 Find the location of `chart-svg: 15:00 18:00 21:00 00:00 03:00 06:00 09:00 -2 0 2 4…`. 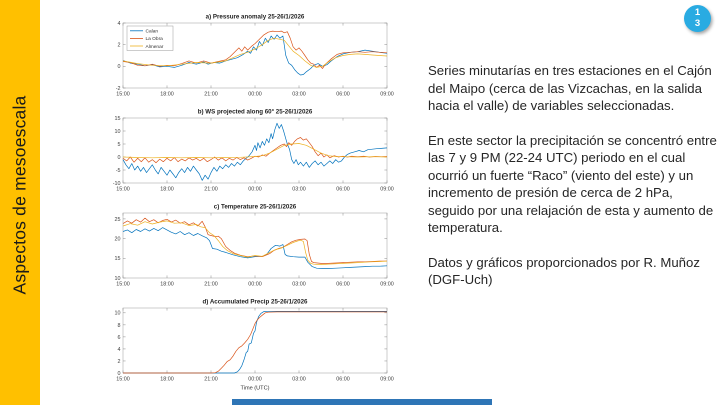

chart-svg: 15:00 18:00 21:00 00:00 03:00 06:00 09:00 -2 0 2 4… is located at coordinates (255, 56).